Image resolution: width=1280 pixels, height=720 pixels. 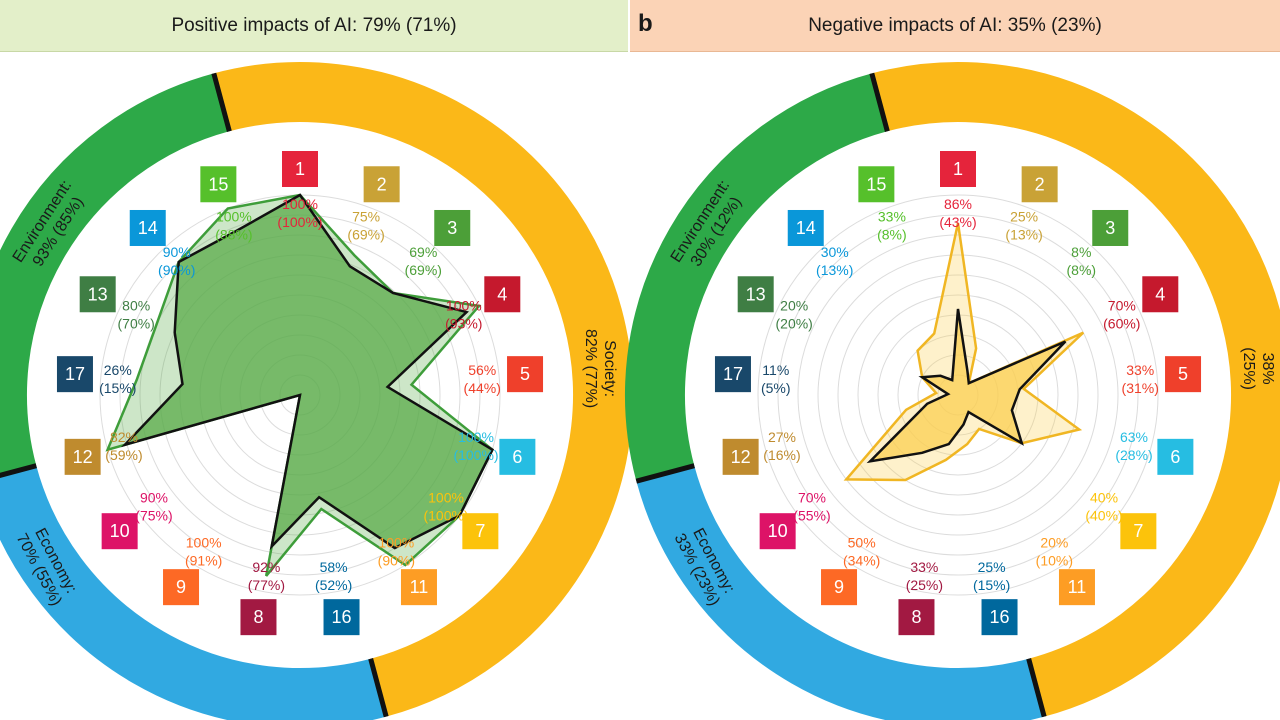 I want to click on value-label-4: 100%, so click(x=464, y=305).